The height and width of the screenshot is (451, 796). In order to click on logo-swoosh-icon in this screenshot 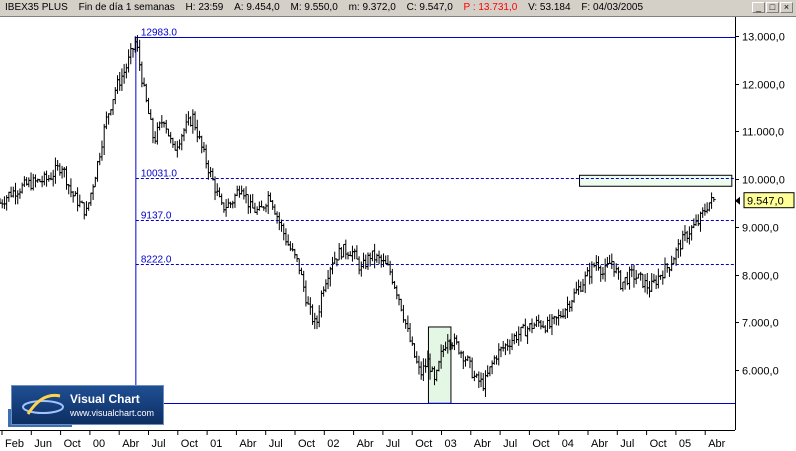, I will do `click(43, 404)`.